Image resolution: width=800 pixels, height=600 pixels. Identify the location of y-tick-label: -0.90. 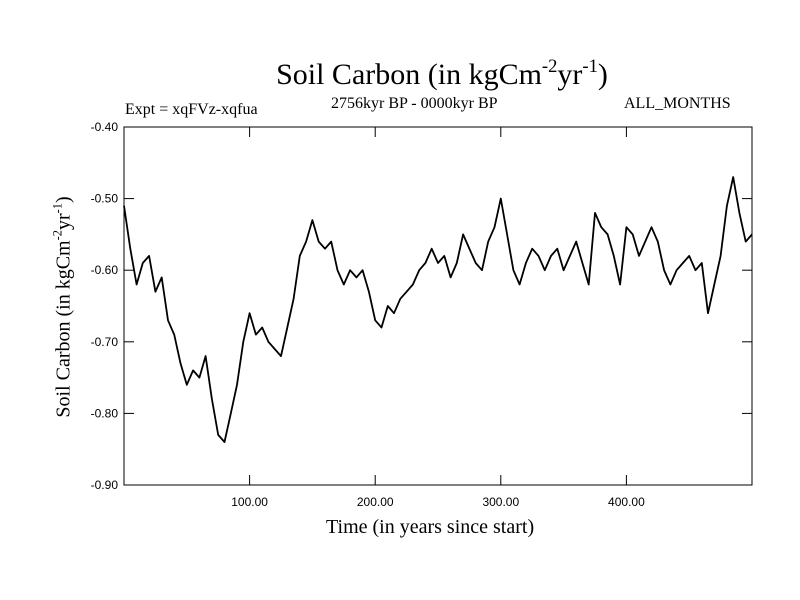
(105, 485).